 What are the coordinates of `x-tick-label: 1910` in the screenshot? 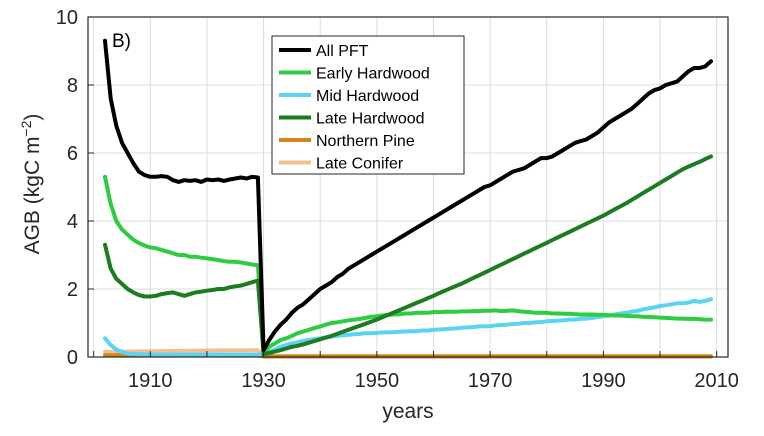 It's located at (150, 381).